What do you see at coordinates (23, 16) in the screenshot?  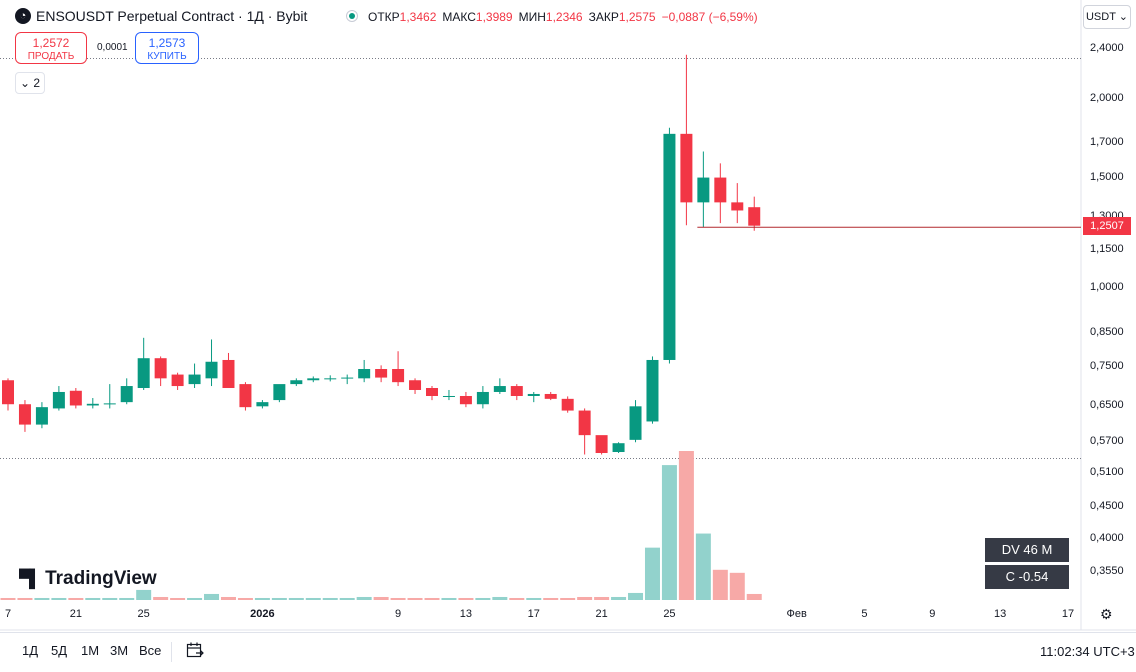 I see `symbol-logo-icon: ◔` at bounding box center [23, 16].